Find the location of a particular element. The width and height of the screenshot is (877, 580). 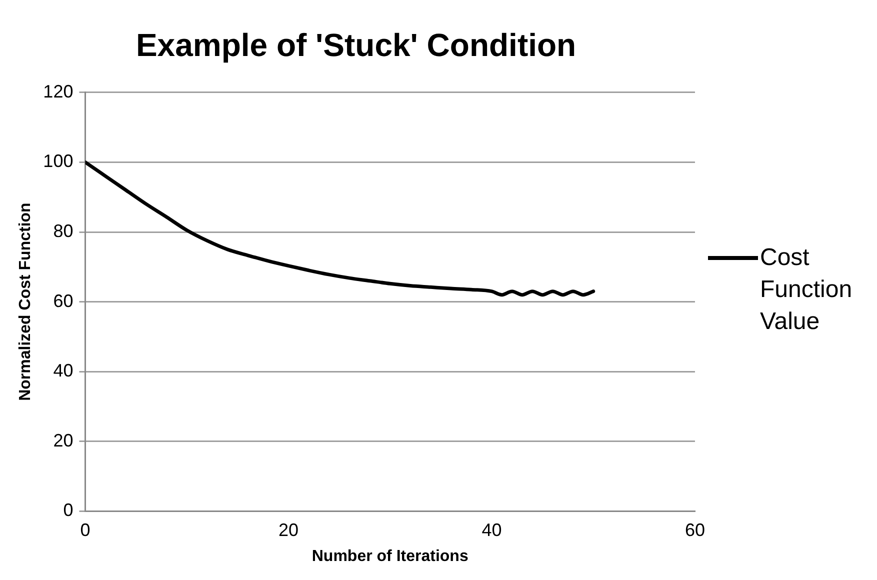

legend-label: Cost Function Value is located at coordinates (806, 290).